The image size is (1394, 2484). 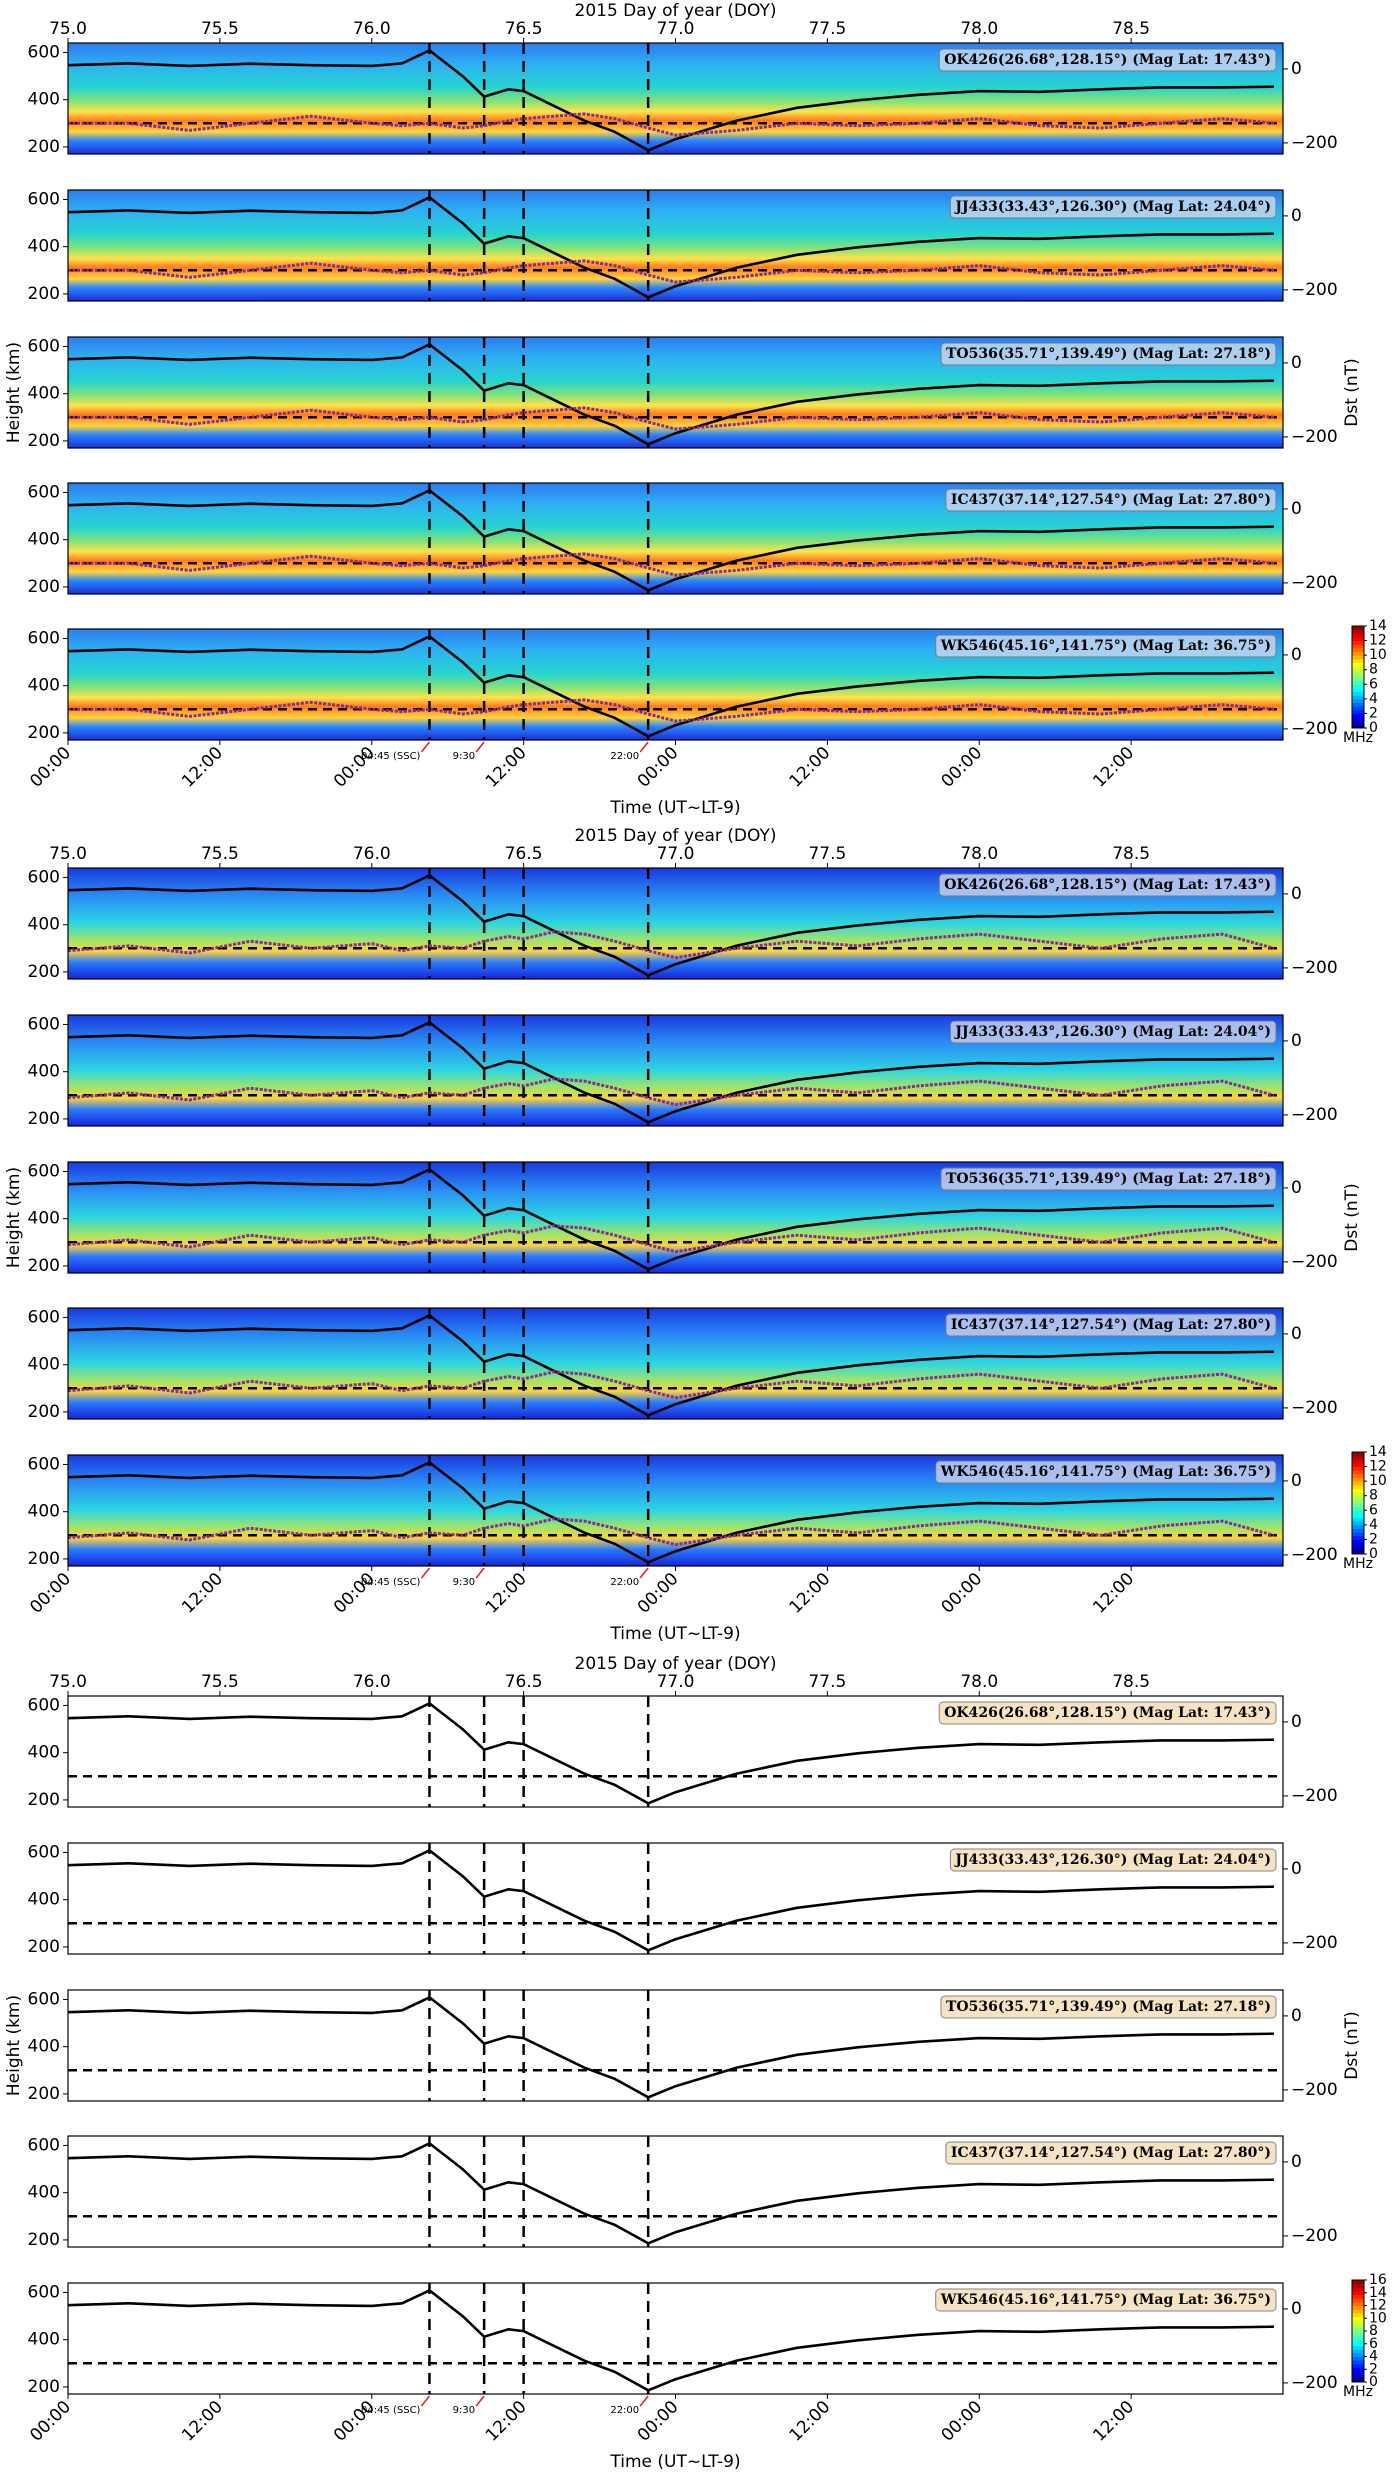 I want to click on station-text: TO536(35.71°,139.49°) (Mag Lat: 27.18°), so click(x=1108, y=2007).